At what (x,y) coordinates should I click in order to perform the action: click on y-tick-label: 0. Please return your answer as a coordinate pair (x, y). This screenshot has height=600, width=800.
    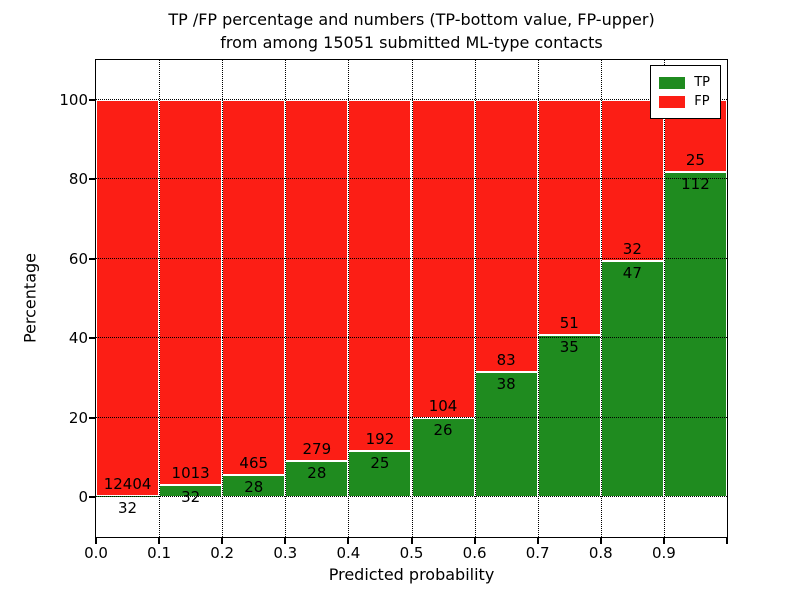
    Looking at the image, I should click on (83, 497).